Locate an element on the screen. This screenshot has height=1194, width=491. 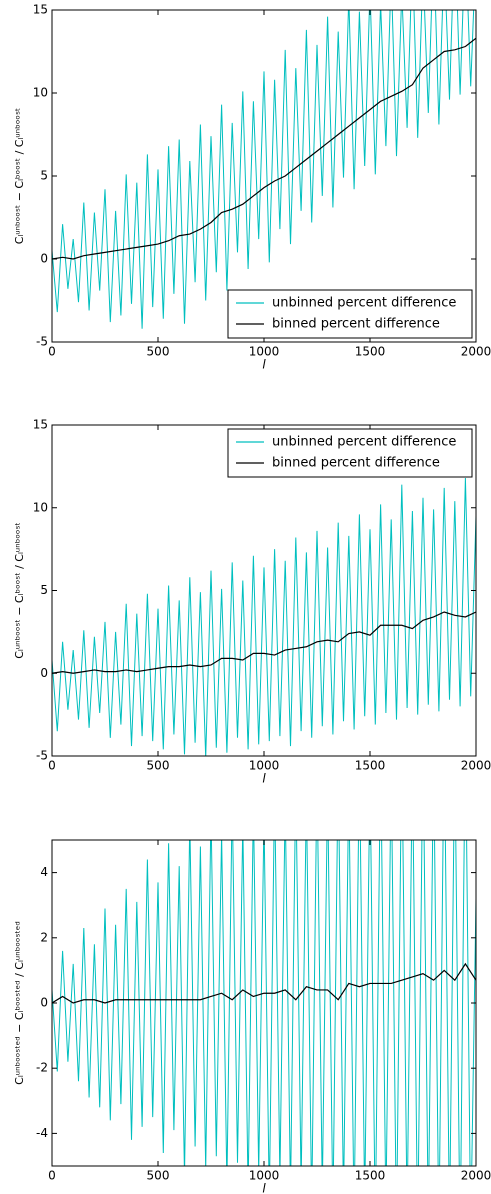
y-tick-label: 4 is located at coordinates (44, 872).